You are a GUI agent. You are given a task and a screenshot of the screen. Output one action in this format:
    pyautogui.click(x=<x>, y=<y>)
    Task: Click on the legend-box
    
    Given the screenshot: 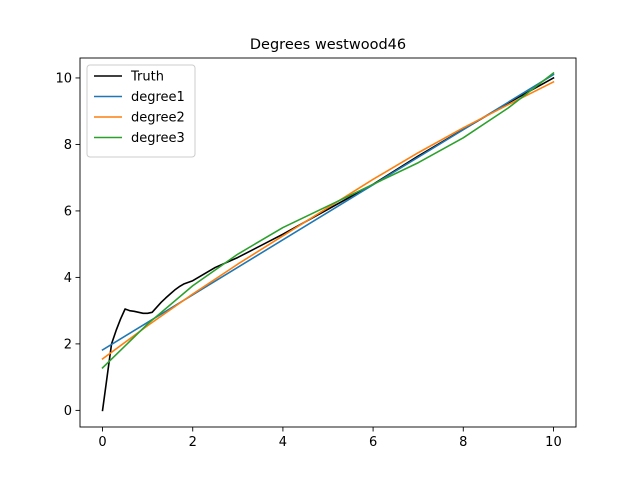 What is the action you would take?
    pyautogui.click(x=141, y=111)
    